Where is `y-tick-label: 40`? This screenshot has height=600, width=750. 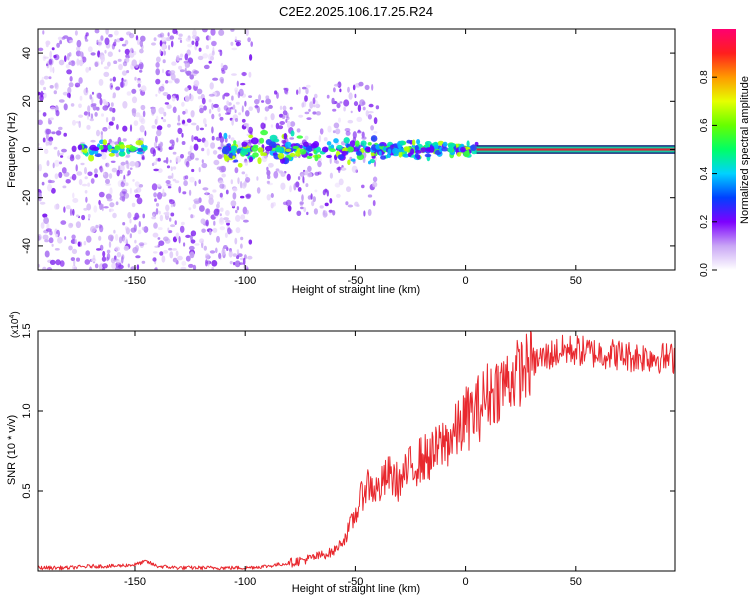 y-tick-label: 40 is located at coordinates (27, 53).